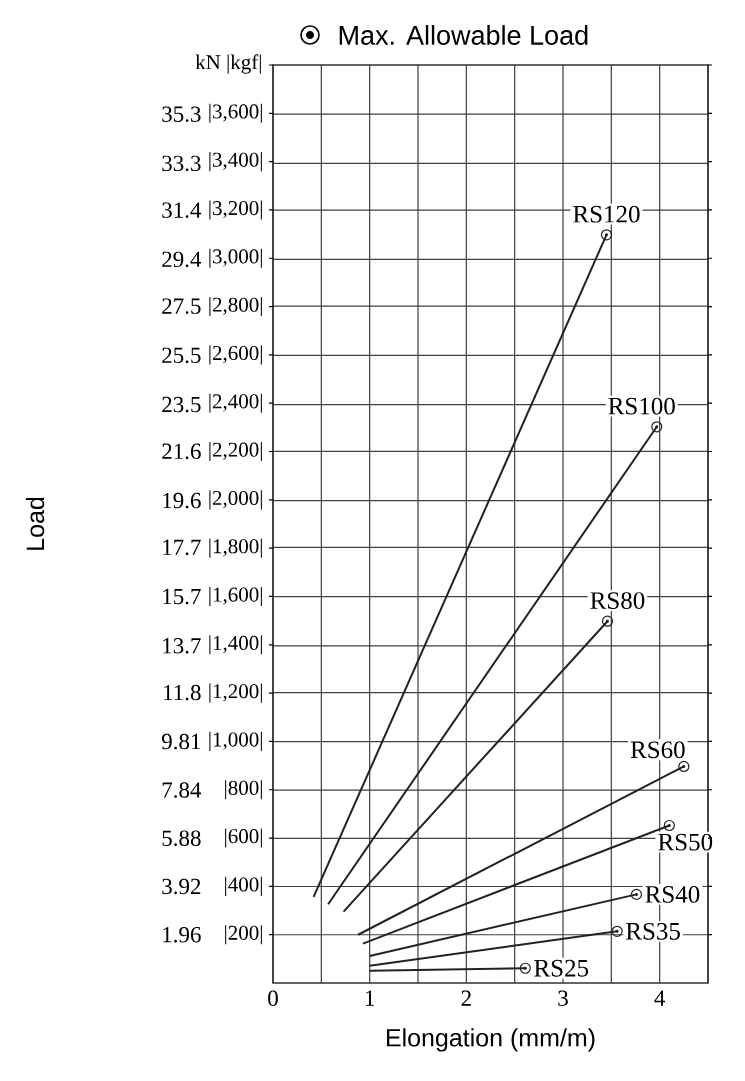 This screenshot has height=1081, width=745. Describe the element at coordinates (182, 646) in the screenshot. I see `y-tick-label: 13.7` at that location.